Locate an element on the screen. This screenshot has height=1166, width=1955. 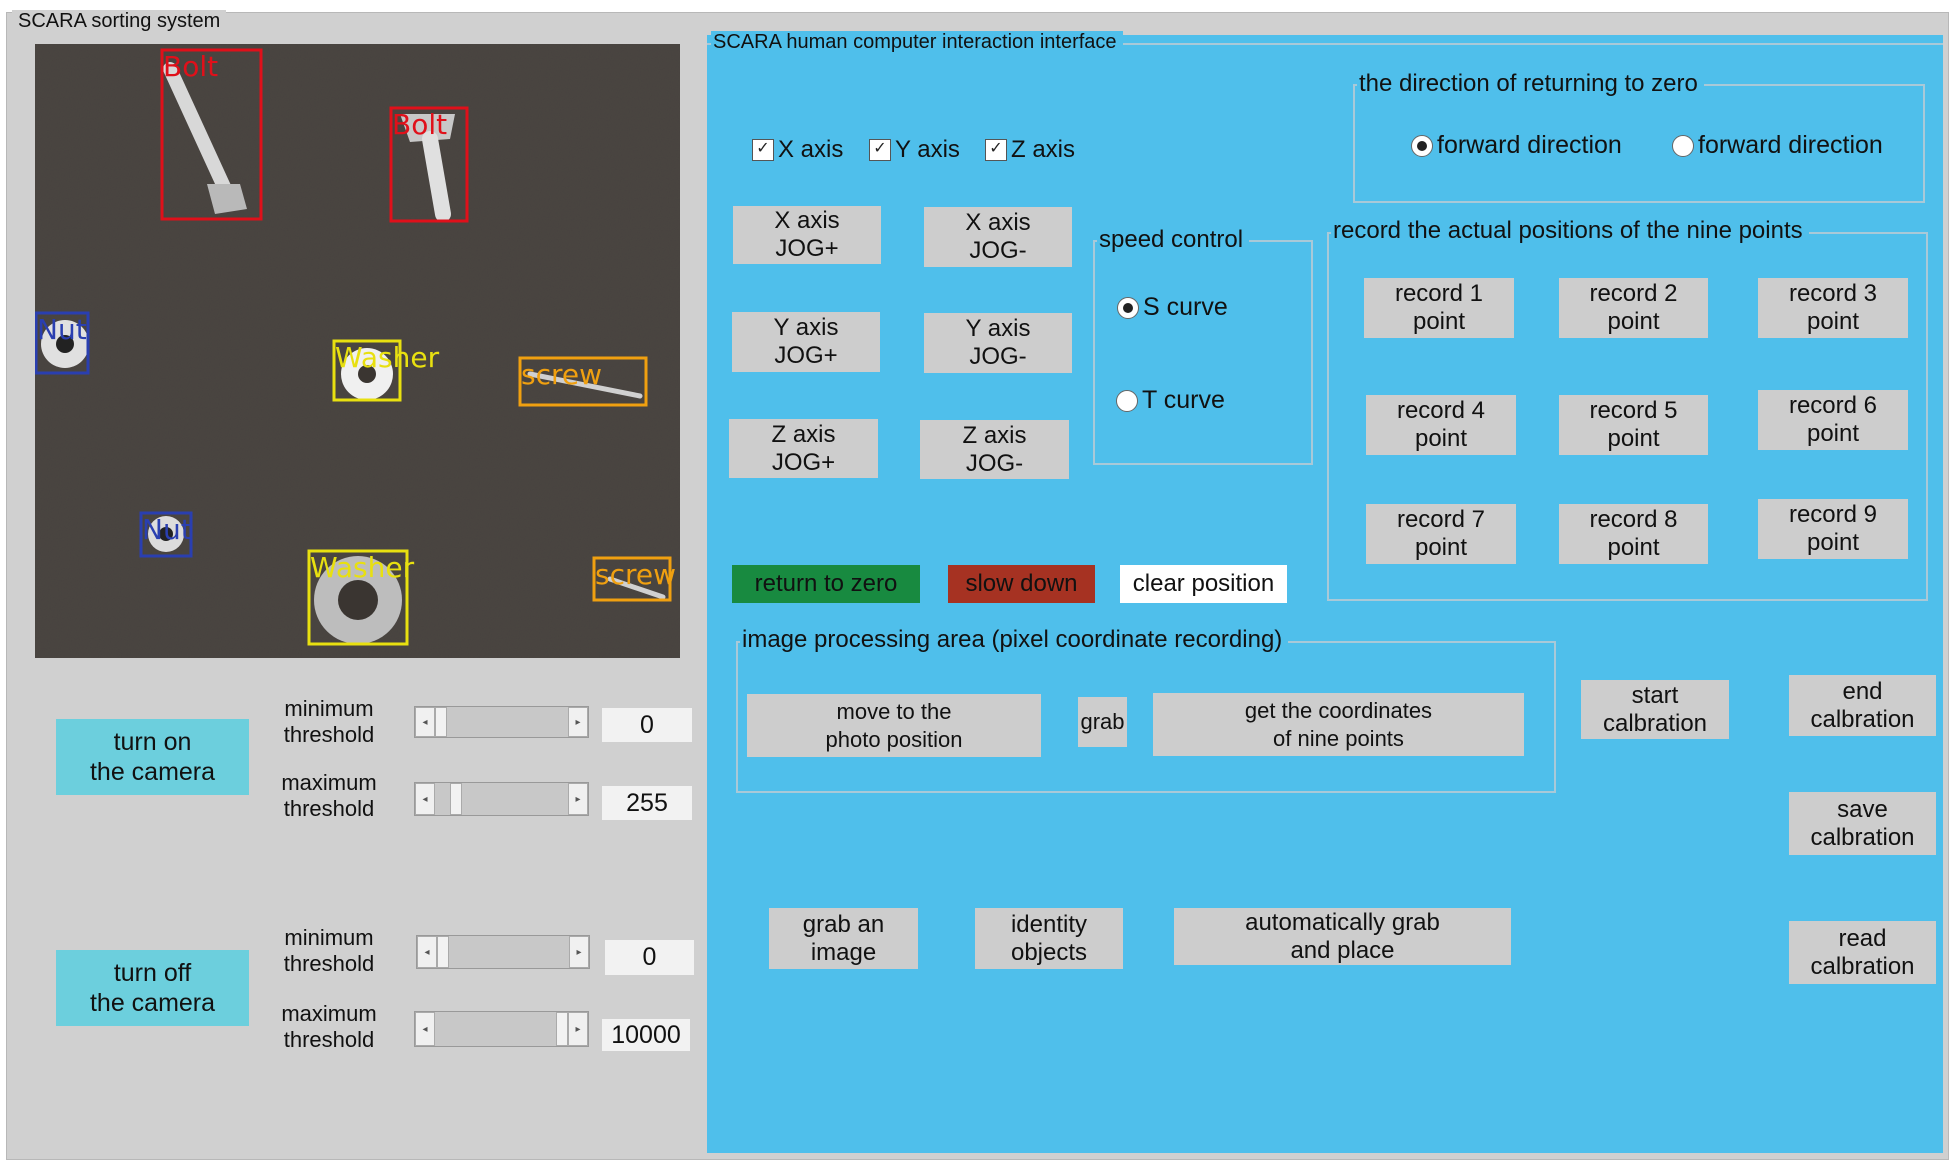
forward-direction-radio: forward direction is located at coordinates (1516, 145).